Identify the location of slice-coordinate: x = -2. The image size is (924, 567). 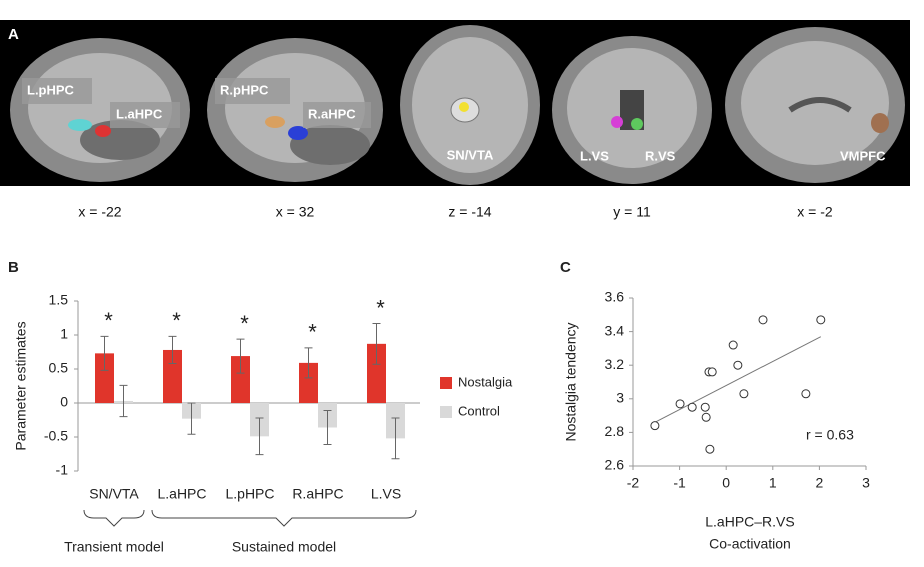
(815, 212).